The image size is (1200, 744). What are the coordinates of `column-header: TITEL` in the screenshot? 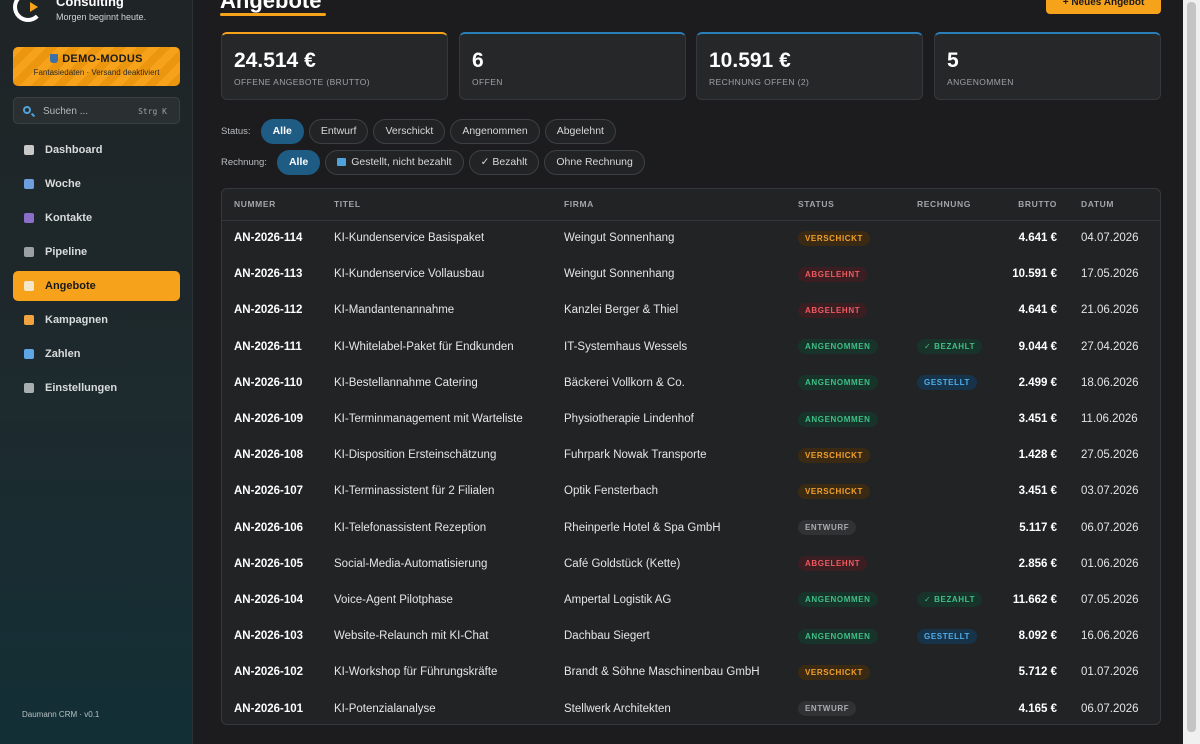 It's located at (437, 205).